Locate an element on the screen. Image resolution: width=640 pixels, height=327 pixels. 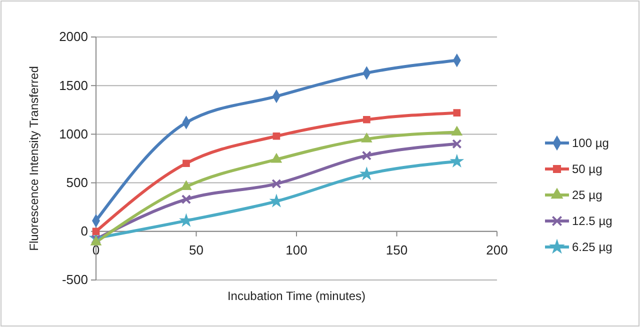
y-tick-label: 500 is located at coordinates (77, 182).